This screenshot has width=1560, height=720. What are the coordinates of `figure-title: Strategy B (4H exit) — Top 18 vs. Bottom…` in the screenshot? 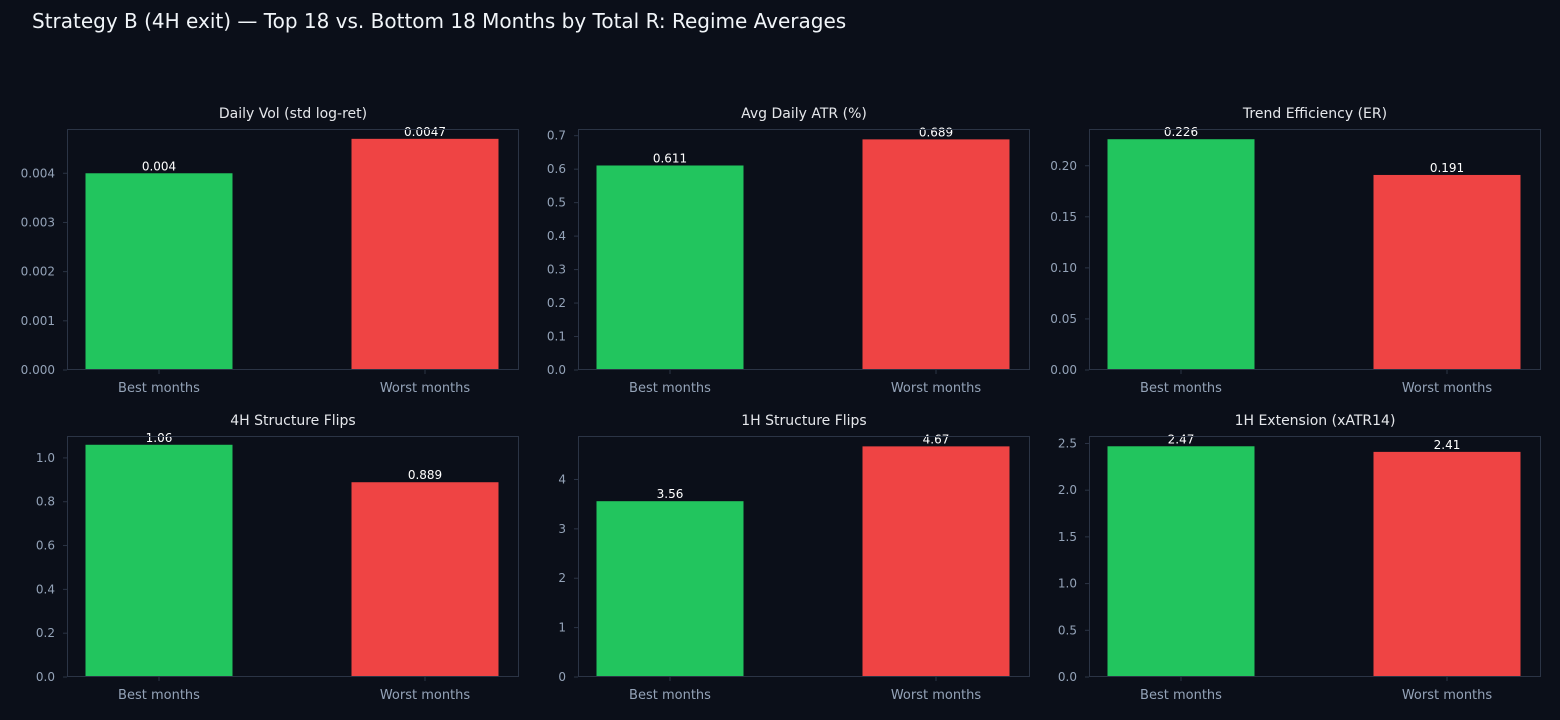 It's located at (439, 21).